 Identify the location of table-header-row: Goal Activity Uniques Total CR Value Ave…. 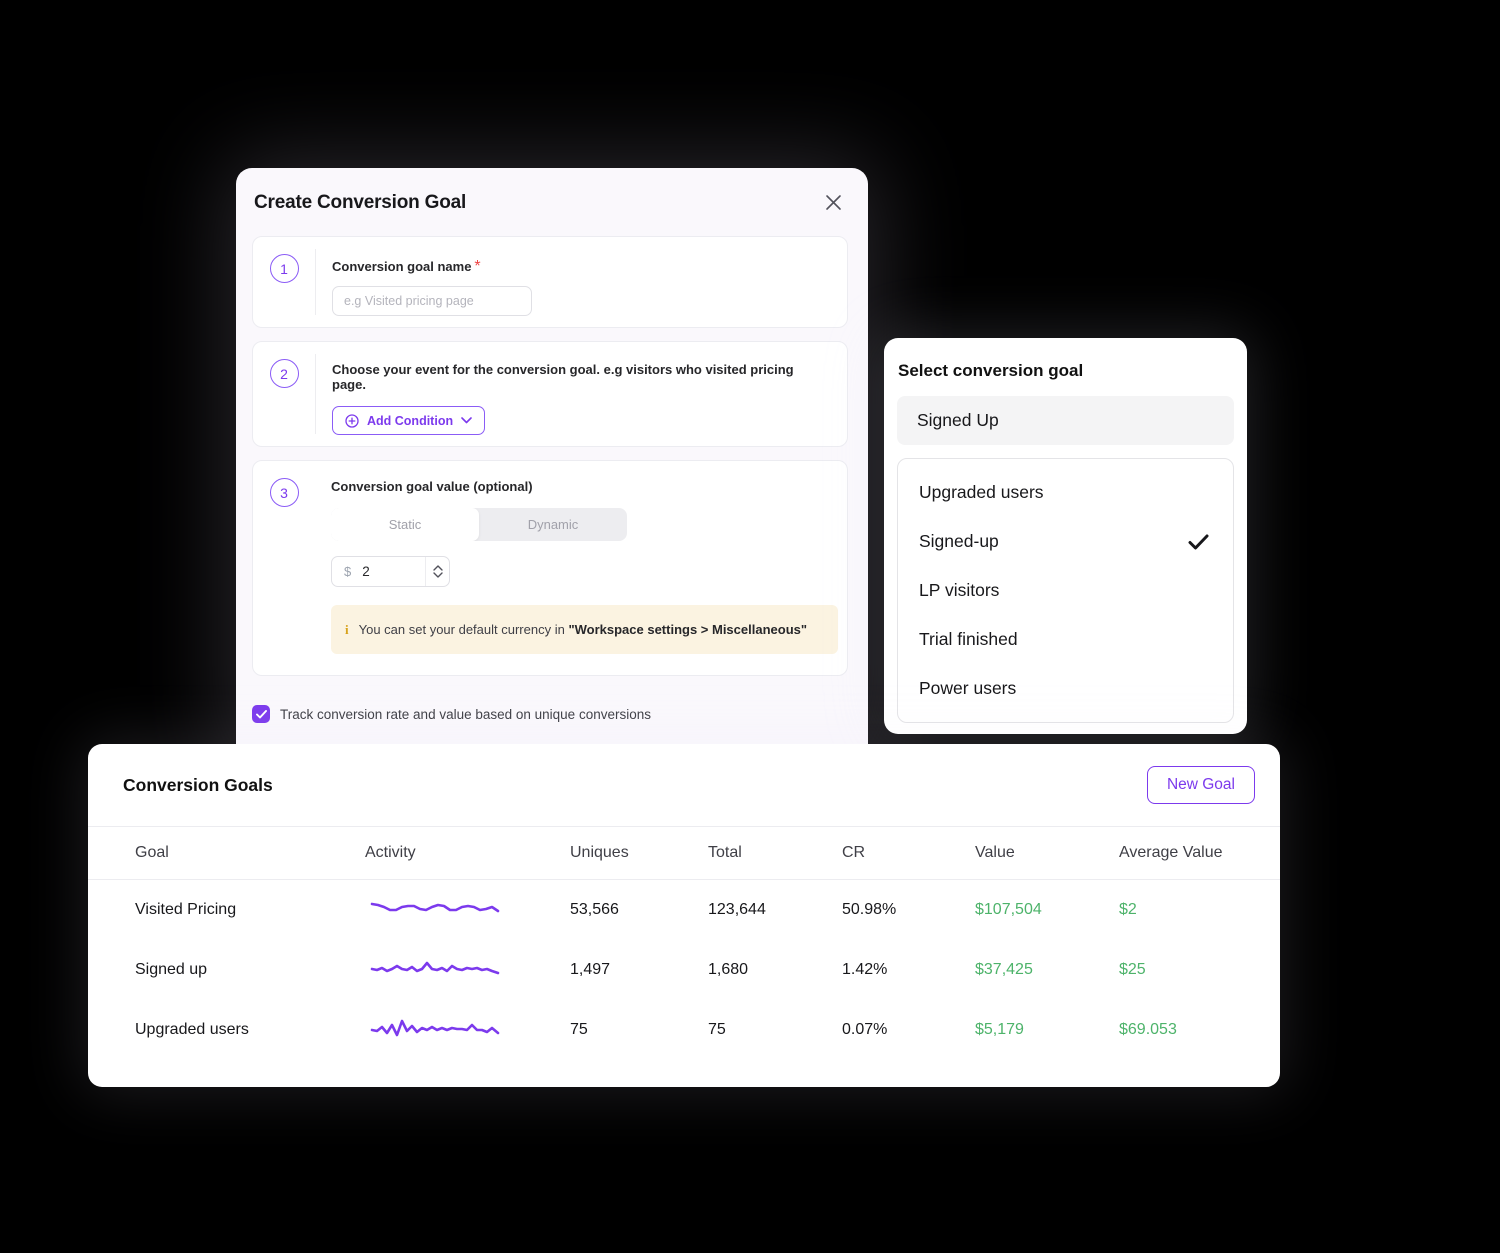
(684, 853).